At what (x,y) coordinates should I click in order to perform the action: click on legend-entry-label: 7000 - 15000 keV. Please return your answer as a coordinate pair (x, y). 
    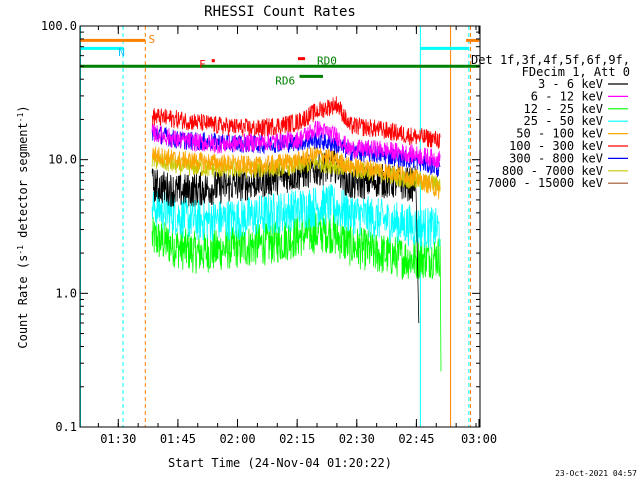
    Looking at the image, I should click on (545, 183).